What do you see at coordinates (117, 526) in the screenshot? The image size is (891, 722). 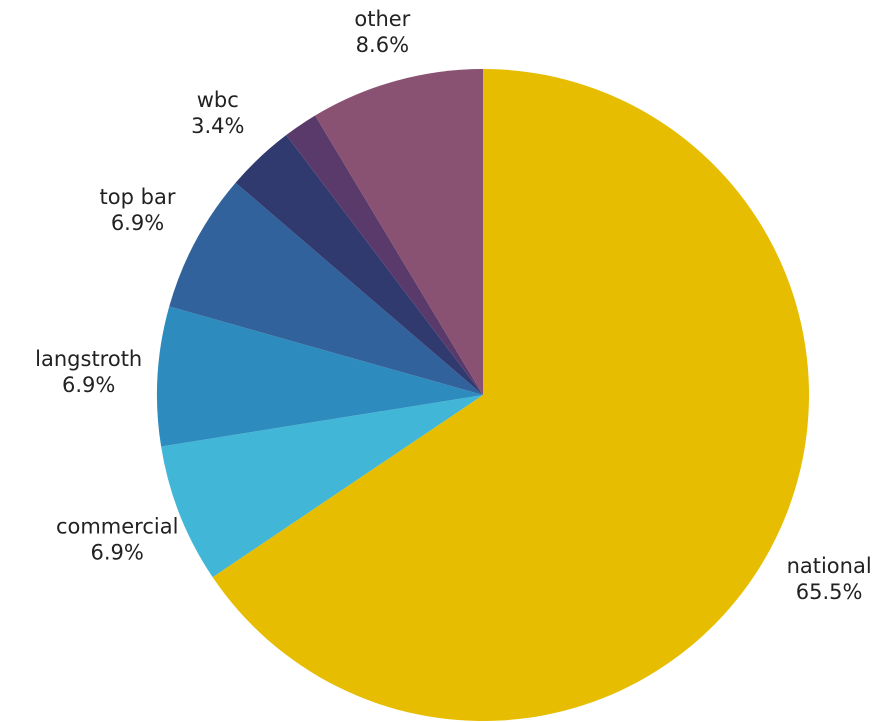 I see `slice-label: commercial` at bounding box center [117, 526].